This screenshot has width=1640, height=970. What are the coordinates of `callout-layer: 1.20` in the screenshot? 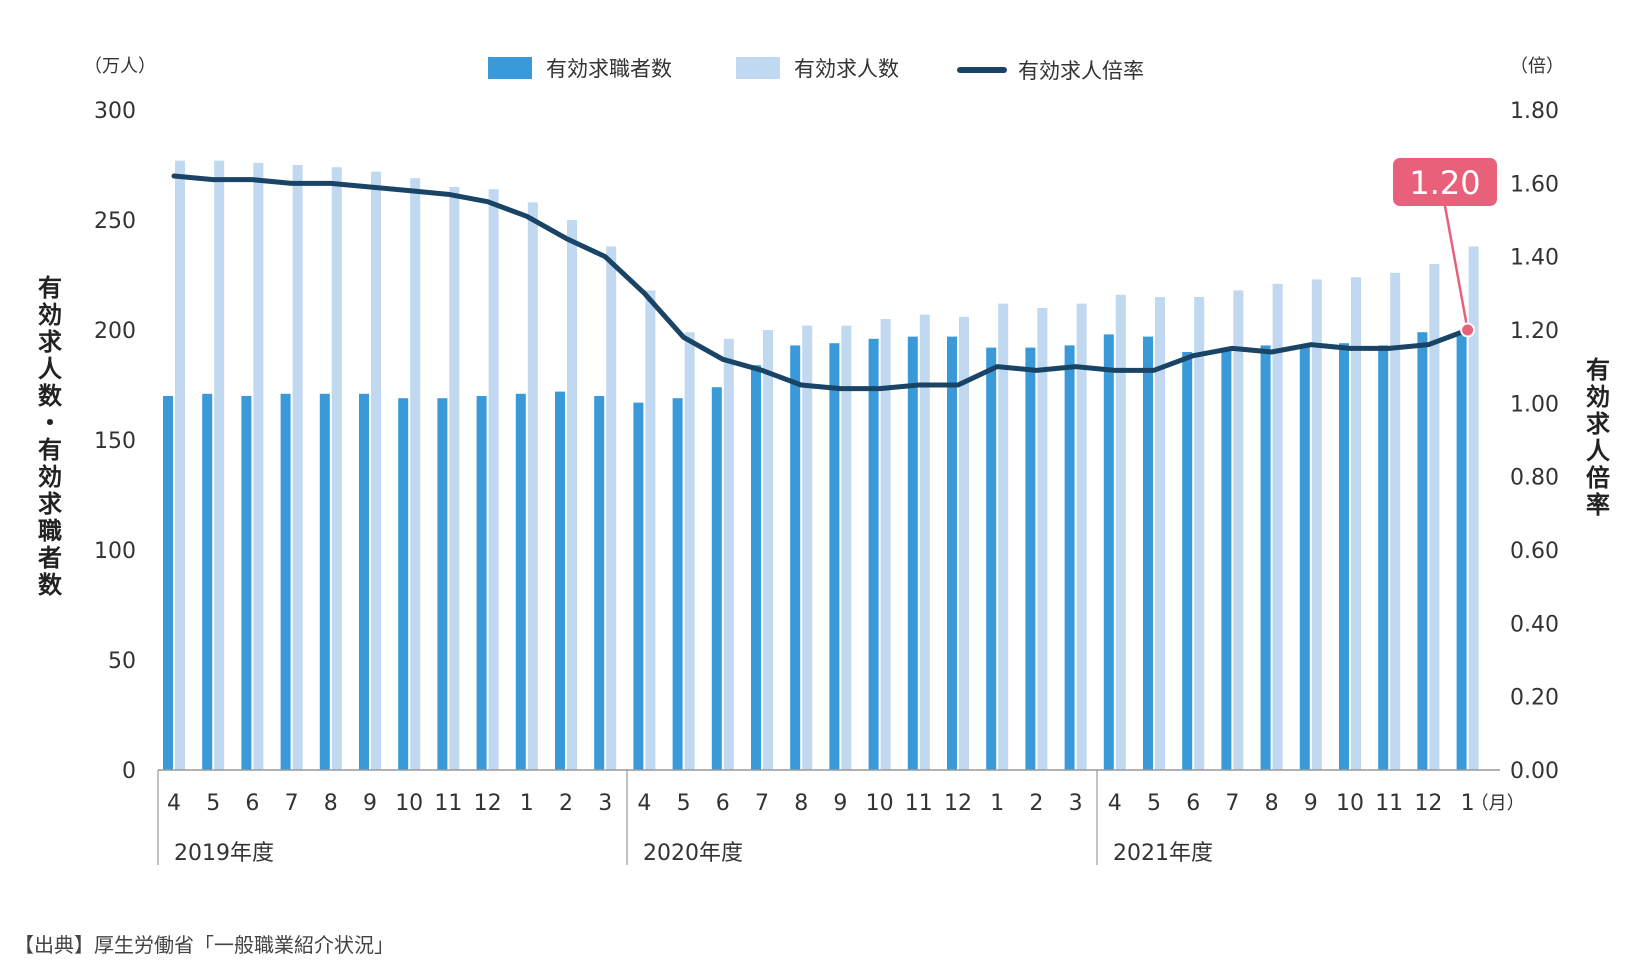 It's located at (1445, 248).